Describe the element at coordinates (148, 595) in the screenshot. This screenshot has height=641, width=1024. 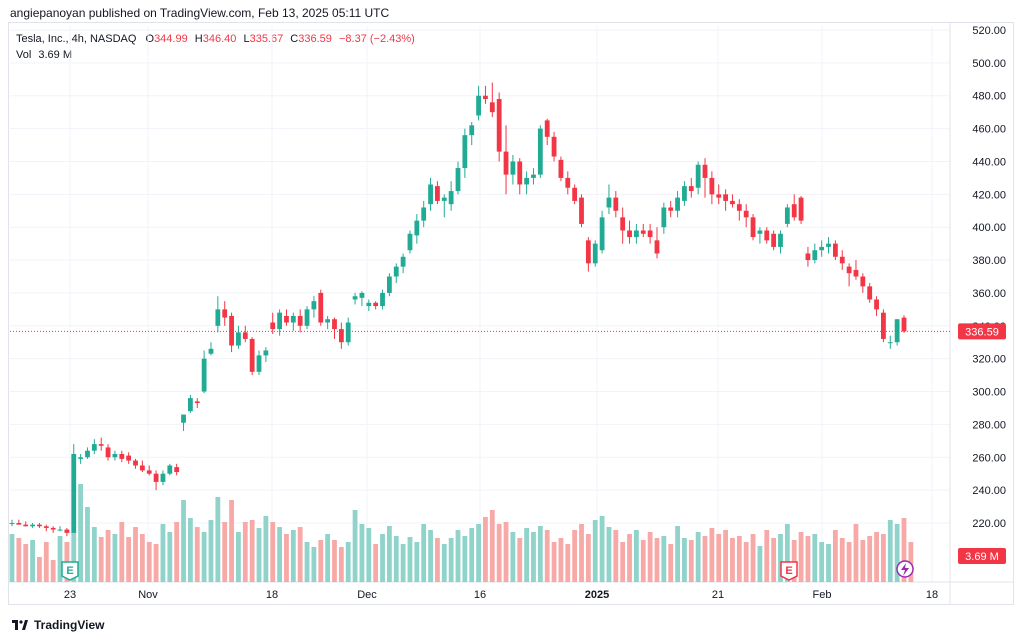
I see `x-tick-label: Nov` at that location.